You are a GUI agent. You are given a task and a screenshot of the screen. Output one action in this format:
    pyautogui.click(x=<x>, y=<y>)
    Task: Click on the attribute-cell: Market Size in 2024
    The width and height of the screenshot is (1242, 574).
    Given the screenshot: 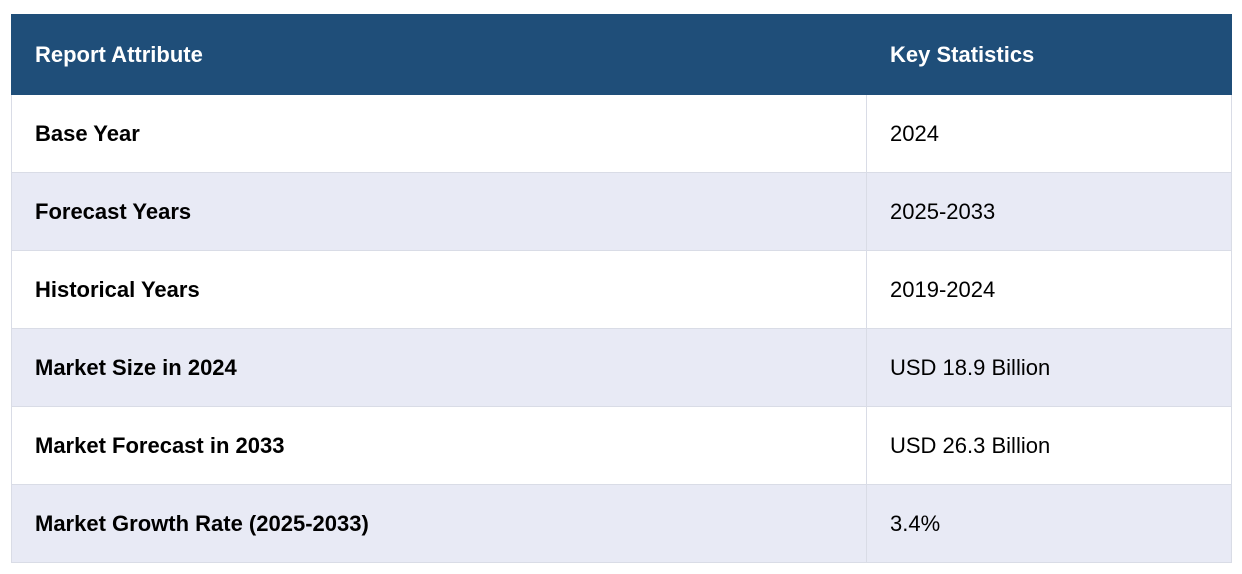 What is the action you would take?
    pyautogui.click(x=439, y=367)
    